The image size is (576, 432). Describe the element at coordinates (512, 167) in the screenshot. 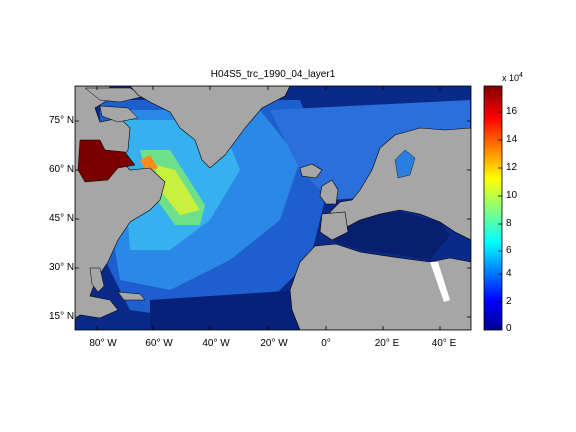

I see `colorbar-tick-label: 12` at that location.